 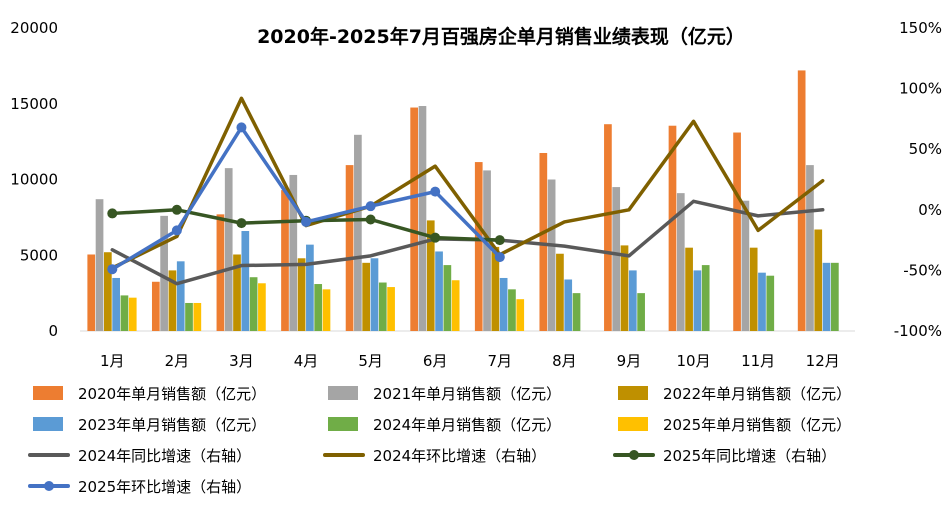 What do you see at coordinates (629, 361) in the screenshot?
I see `x-axis-tick-label: 9月` at bounding box center [629, 361].